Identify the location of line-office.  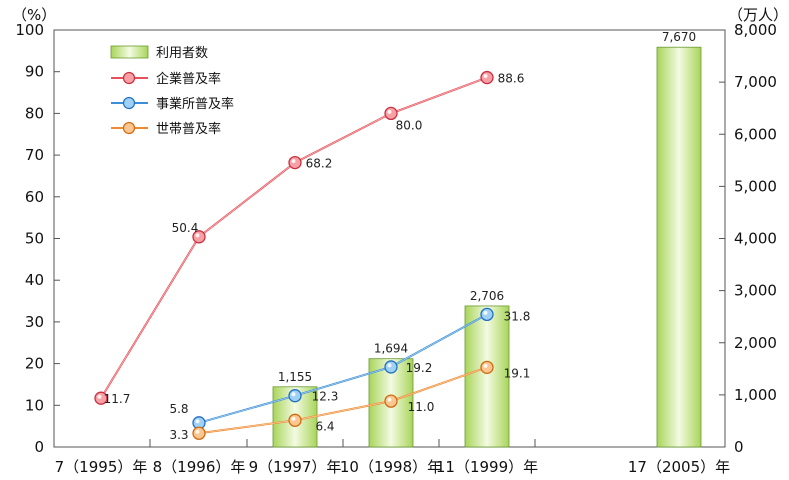
(343, 368).